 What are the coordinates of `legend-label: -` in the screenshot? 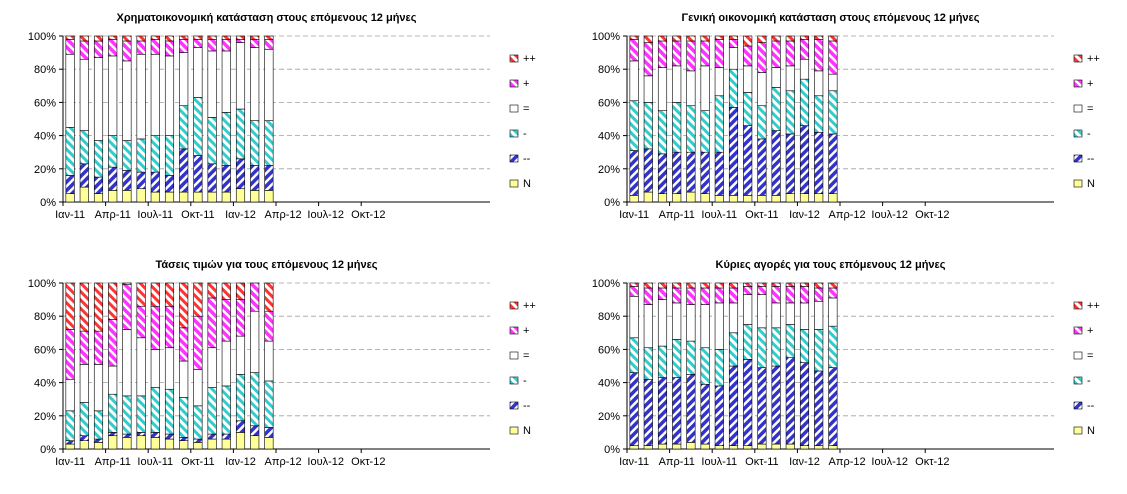 It's located at (525, 134).